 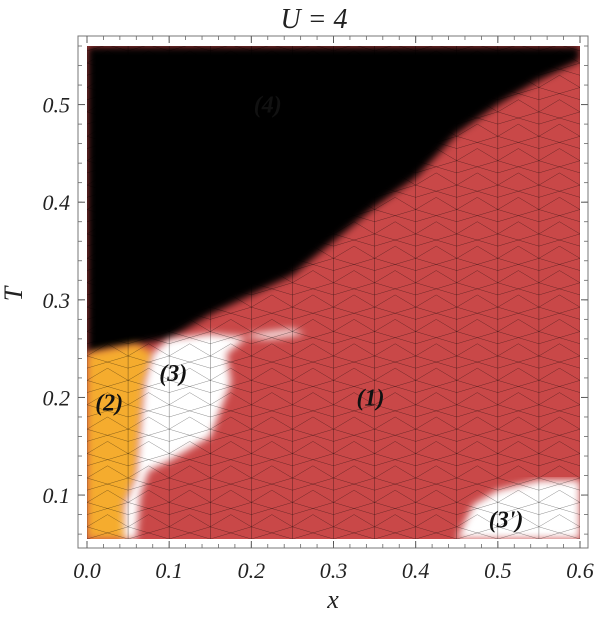 What do you see at coordinates (14, 293) in the screenshot?
I see `y-axis-title: T` at bounding box center [14, 293].